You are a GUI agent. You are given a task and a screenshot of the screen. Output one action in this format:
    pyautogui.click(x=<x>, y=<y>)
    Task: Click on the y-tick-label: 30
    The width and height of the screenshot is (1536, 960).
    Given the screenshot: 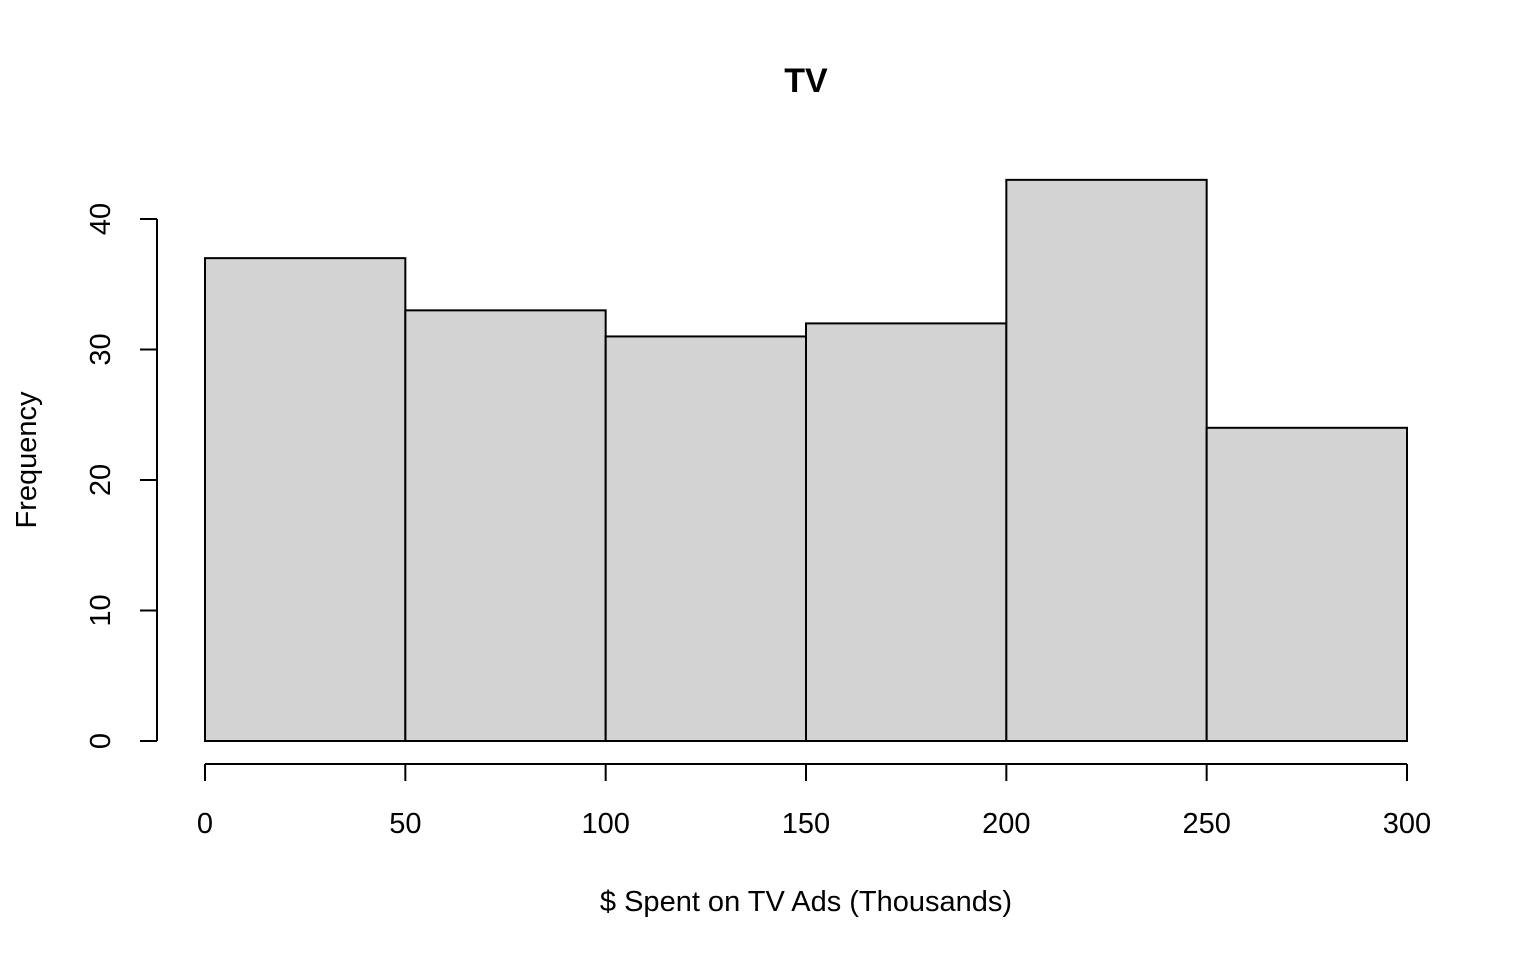 What is the action you would take?
    pyautogui.click(x=101, y=349)
    